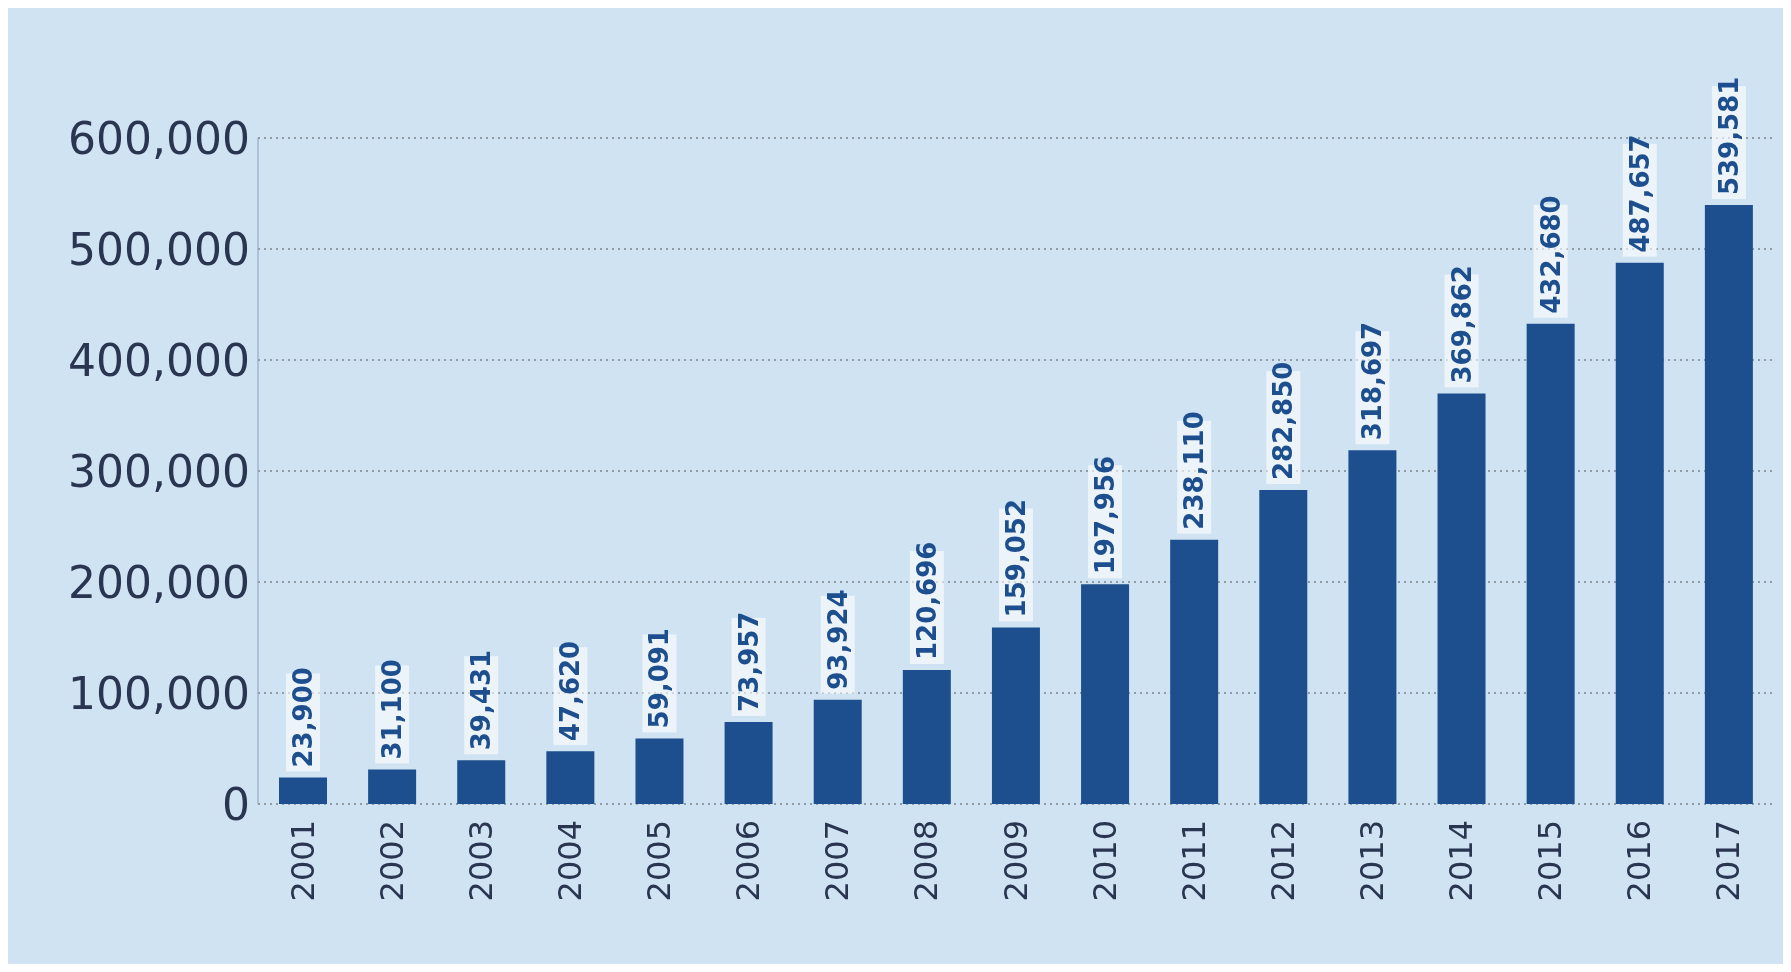 This screenshot has width=1791, height=972. What do you see at coordinates (1372, 381) in the screenshot?
I see `data-label: 318,697` at bounding box center [1372, 381].